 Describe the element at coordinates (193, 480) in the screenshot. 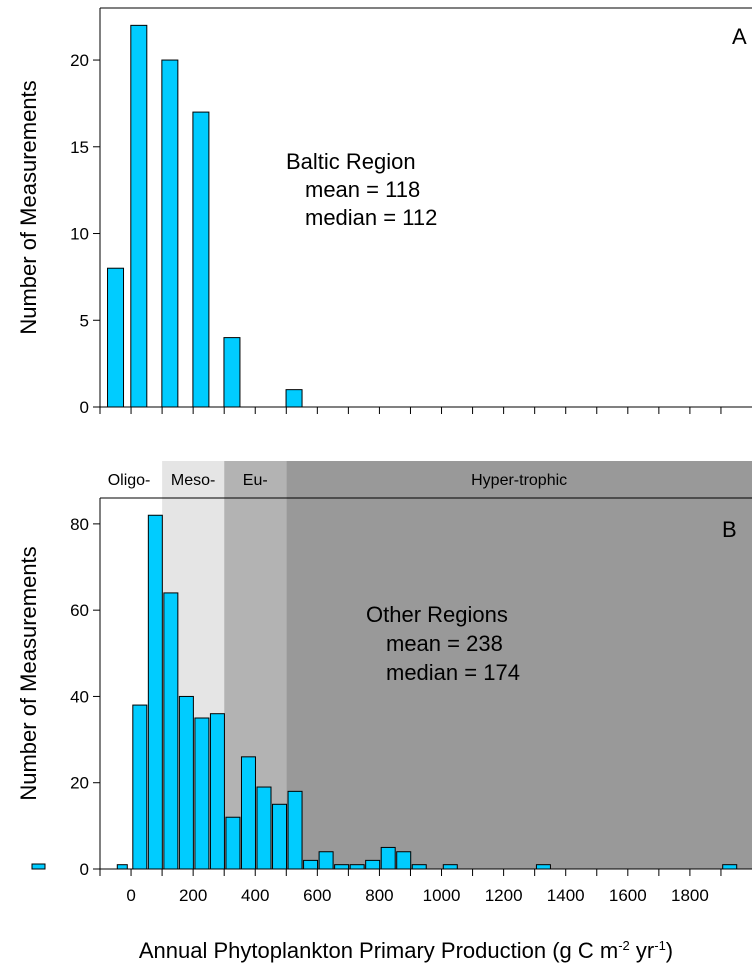

I see `zone-label: Meso-` at that location.